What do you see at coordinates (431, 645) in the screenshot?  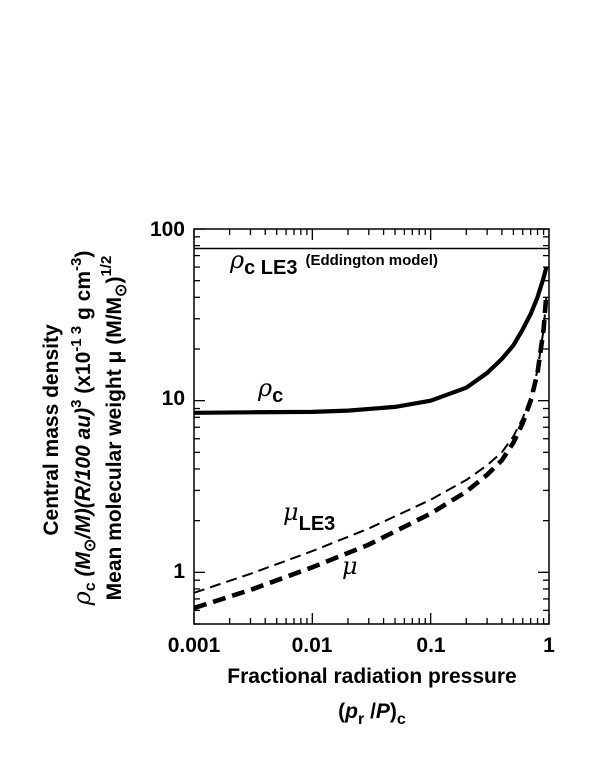 I see `x-tick-label: 0.1` at bounding box center [431, 645].